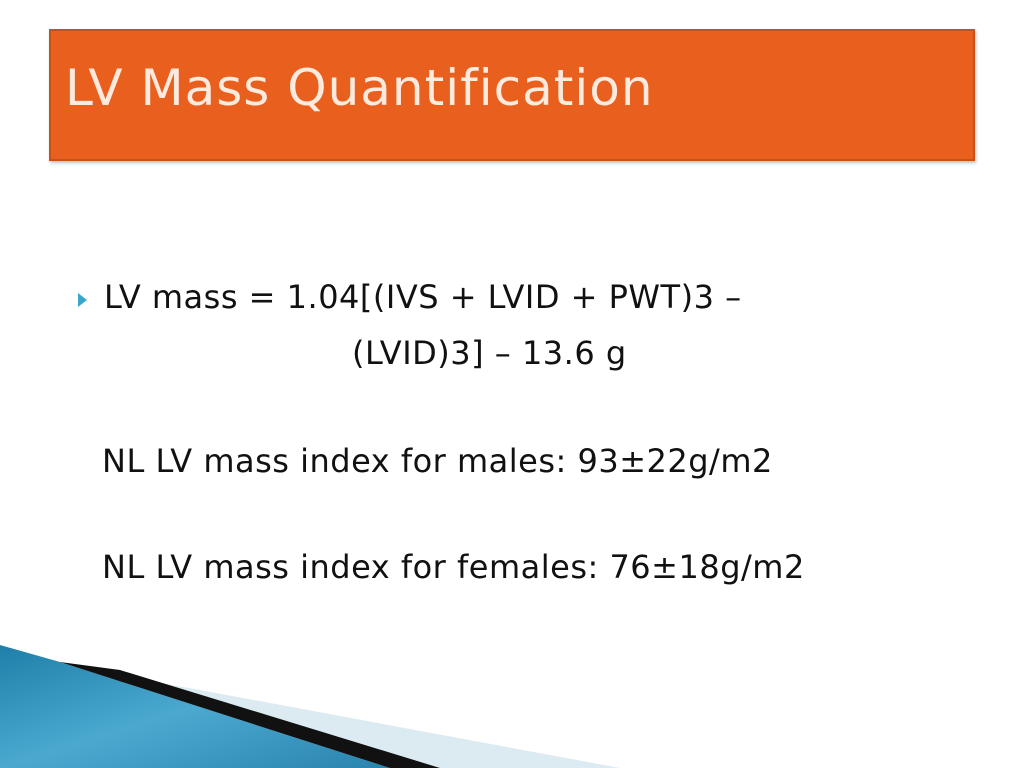  I want to click on formula-line: LV mass = 1.04[(IVS + LVID + PWT)3 –, so click(423, 297).